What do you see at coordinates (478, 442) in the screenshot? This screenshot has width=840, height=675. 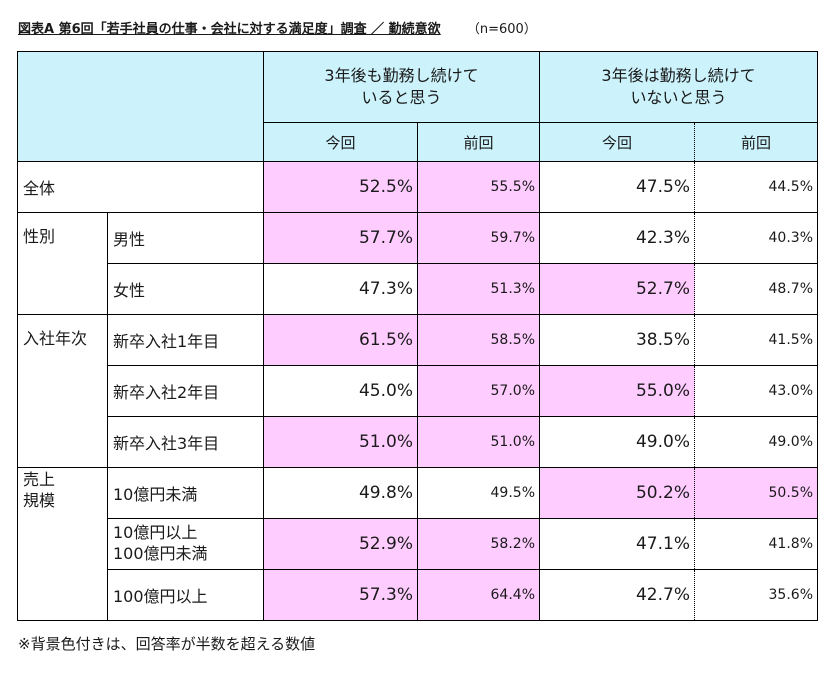 I see `stay-previous-cell: 51.0%` at bounding box center [478, 442].